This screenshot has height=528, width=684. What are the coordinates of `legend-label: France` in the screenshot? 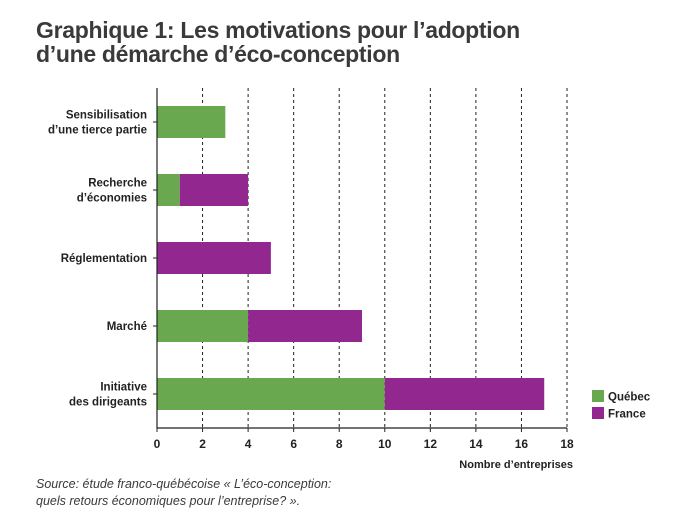 It's located at (627, 415).